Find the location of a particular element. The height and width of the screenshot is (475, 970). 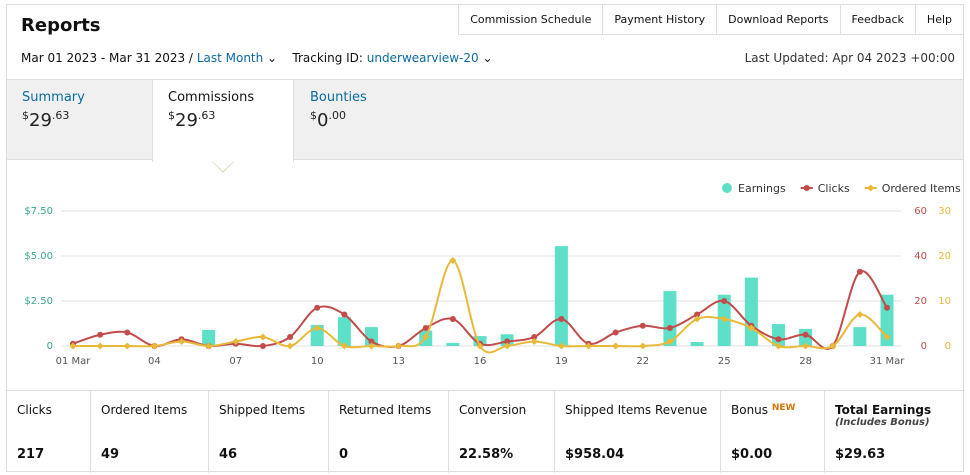

stat-label: Shipped Items is located at coordinates (262, 410).